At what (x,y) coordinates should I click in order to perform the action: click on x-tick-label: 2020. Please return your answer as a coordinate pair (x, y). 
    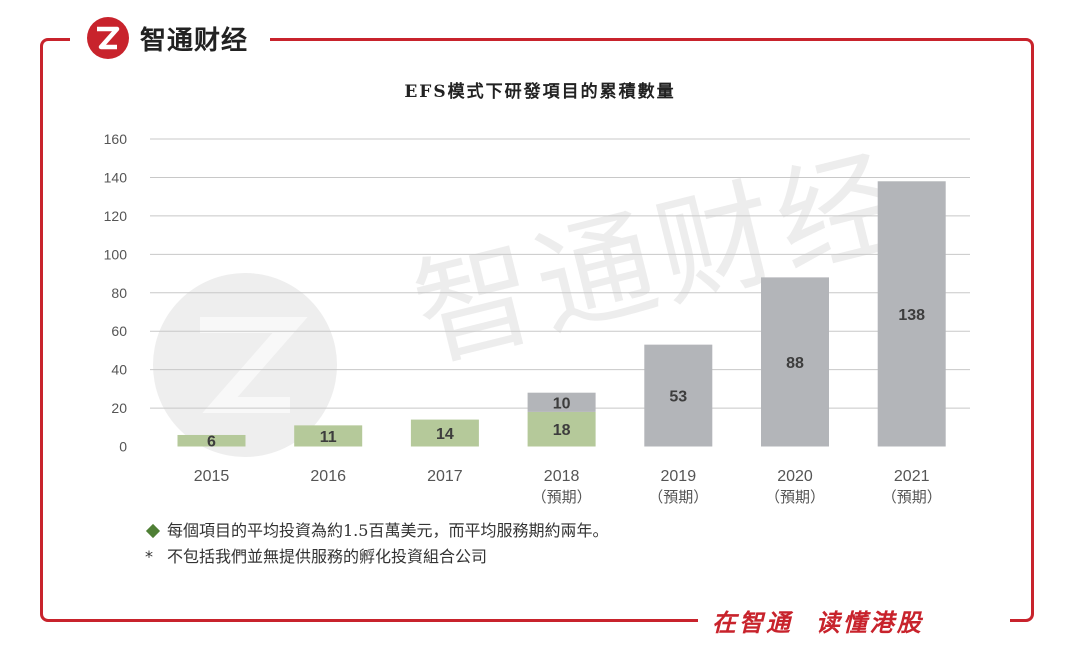
    Looking at the image, I should click on (795, 476).